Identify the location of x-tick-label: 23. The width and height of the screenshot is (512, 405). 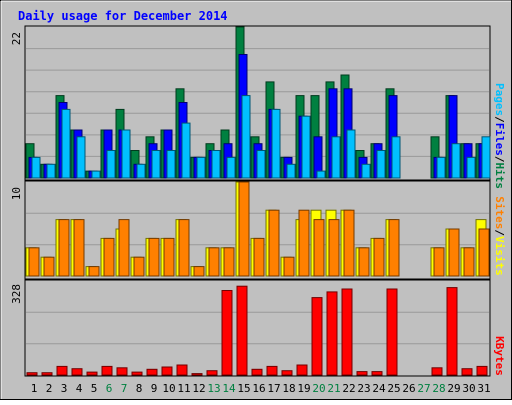
(363, 388).